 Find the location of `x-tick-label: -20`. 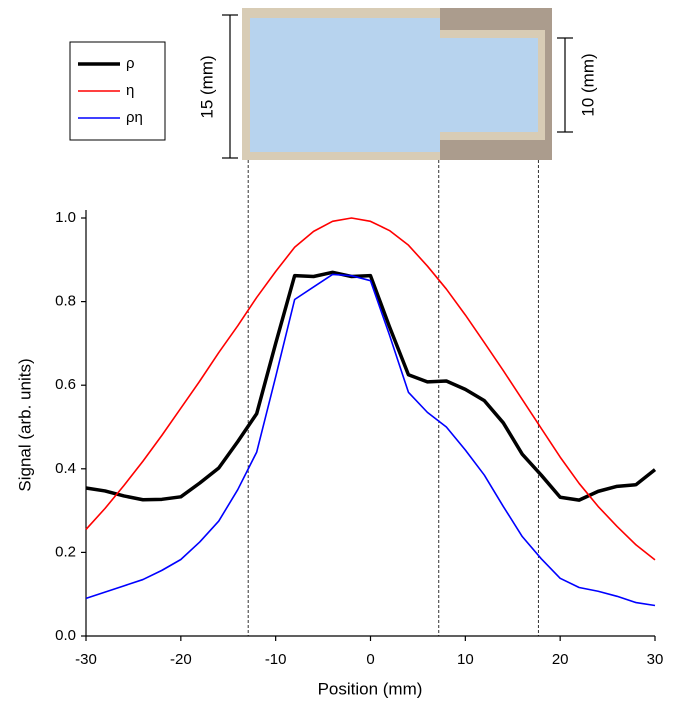

x-tick-label: -20 is located at coordinates (181, 659).